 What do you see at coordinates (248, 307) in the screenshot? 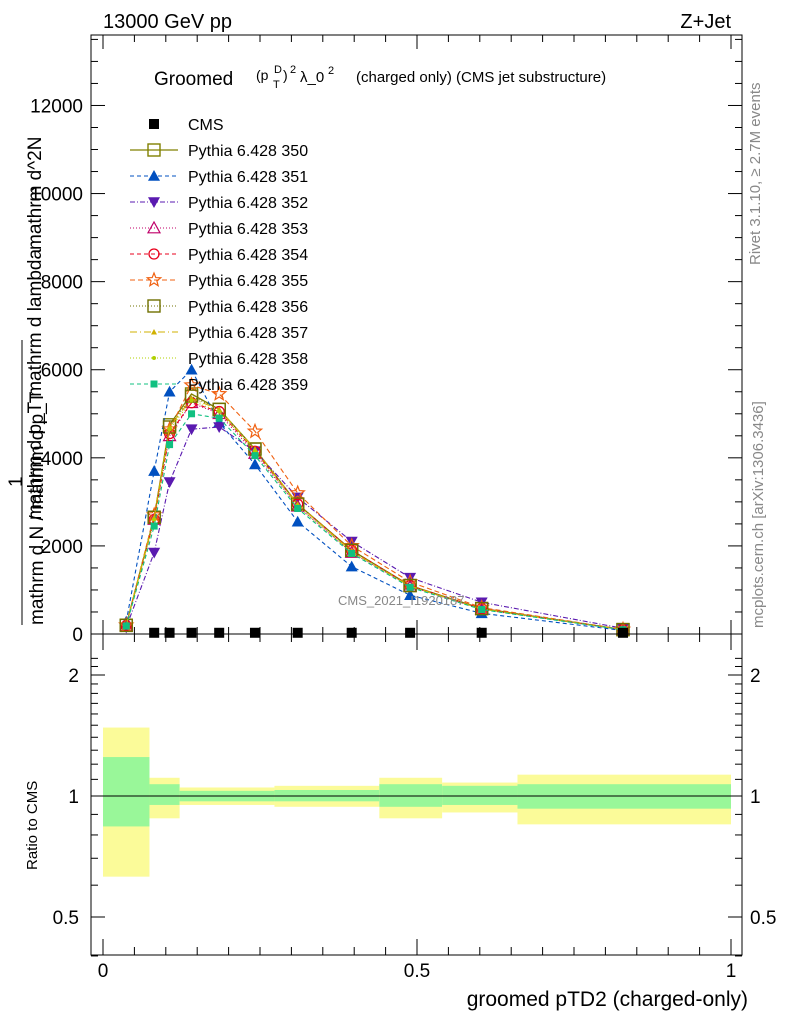
I see `legend-label: Pythia 6.428 356` at bounding box center [248, 307].